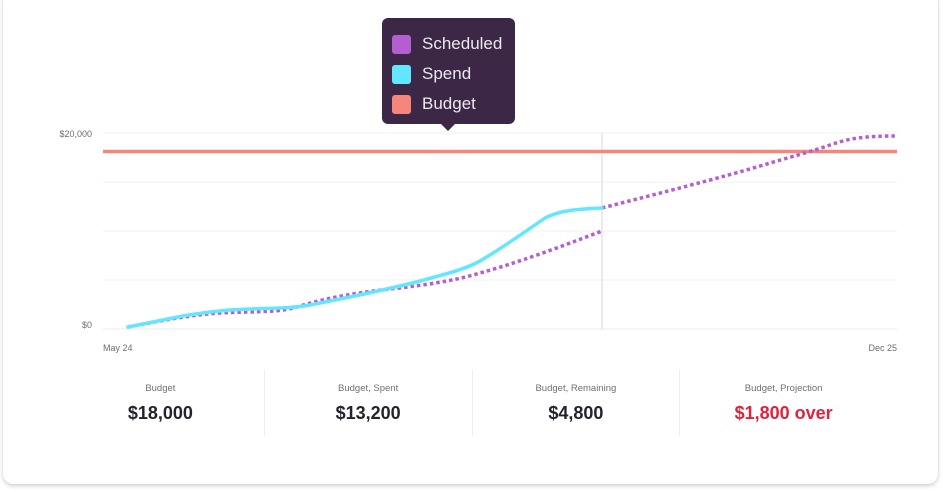 This screenshot has width=943, height=492. I want to click on scheduled-swatch-icon, so click(401, 44).